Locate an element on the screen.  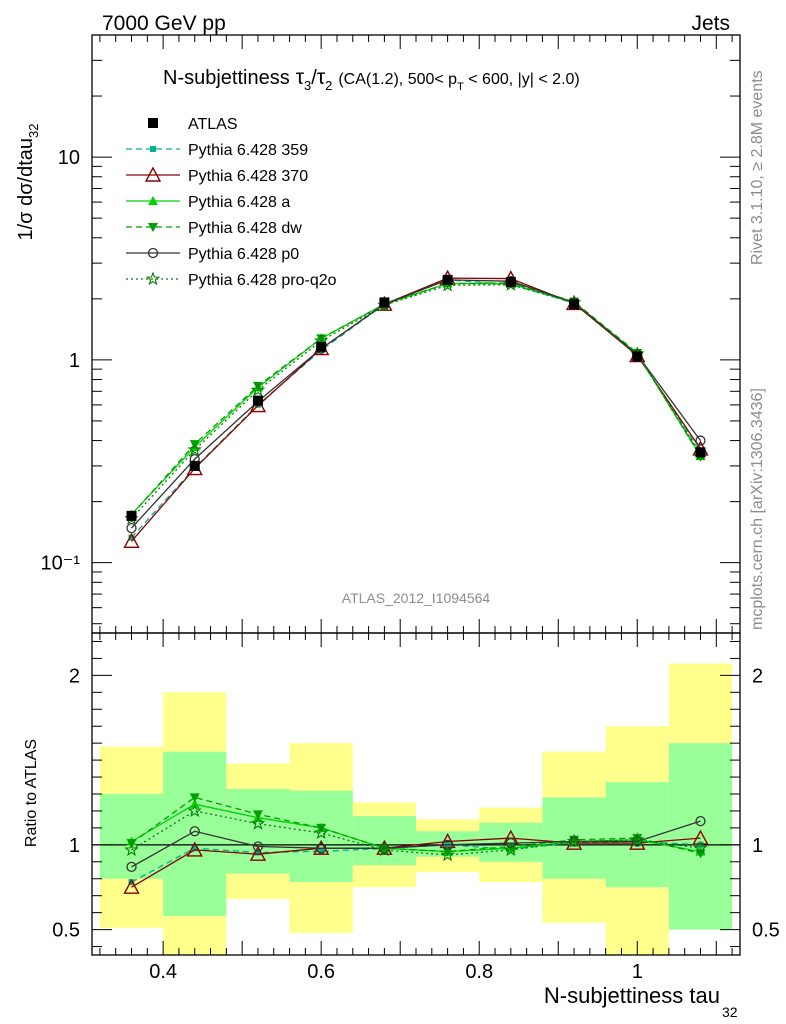
analysis-watermark: ATLAS_2012_I1094564 is located at coordinates (416, 598).